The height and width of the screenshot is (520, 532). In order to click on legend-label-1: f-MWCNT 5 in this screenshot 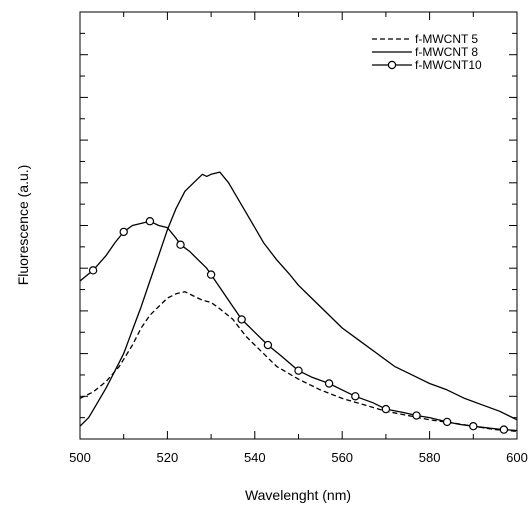, I will do `click(446, 39)`.